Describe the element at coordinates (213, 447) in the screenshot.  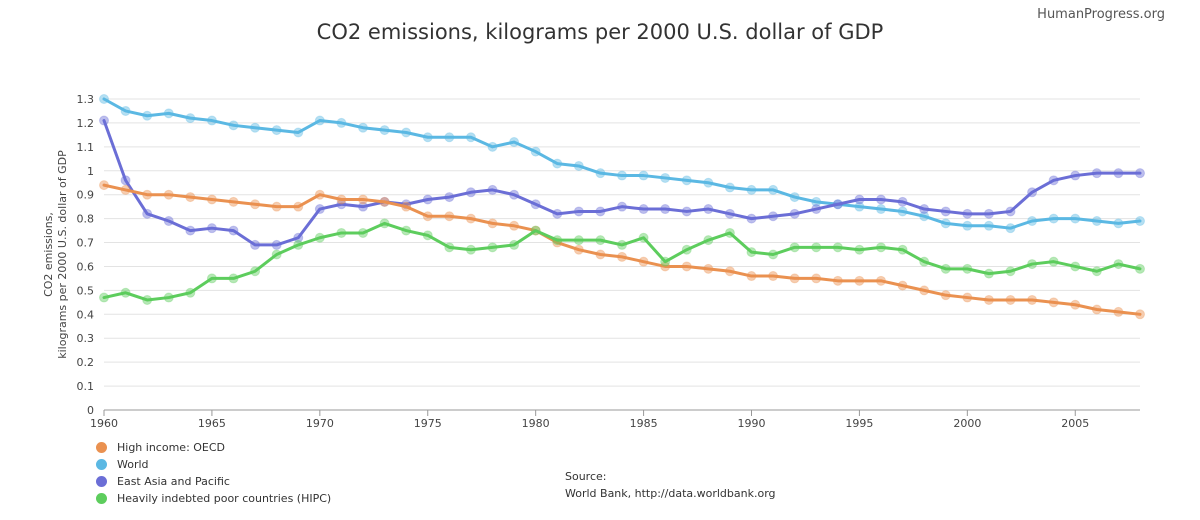
I see `legend-item: High income: OECD` at that location.